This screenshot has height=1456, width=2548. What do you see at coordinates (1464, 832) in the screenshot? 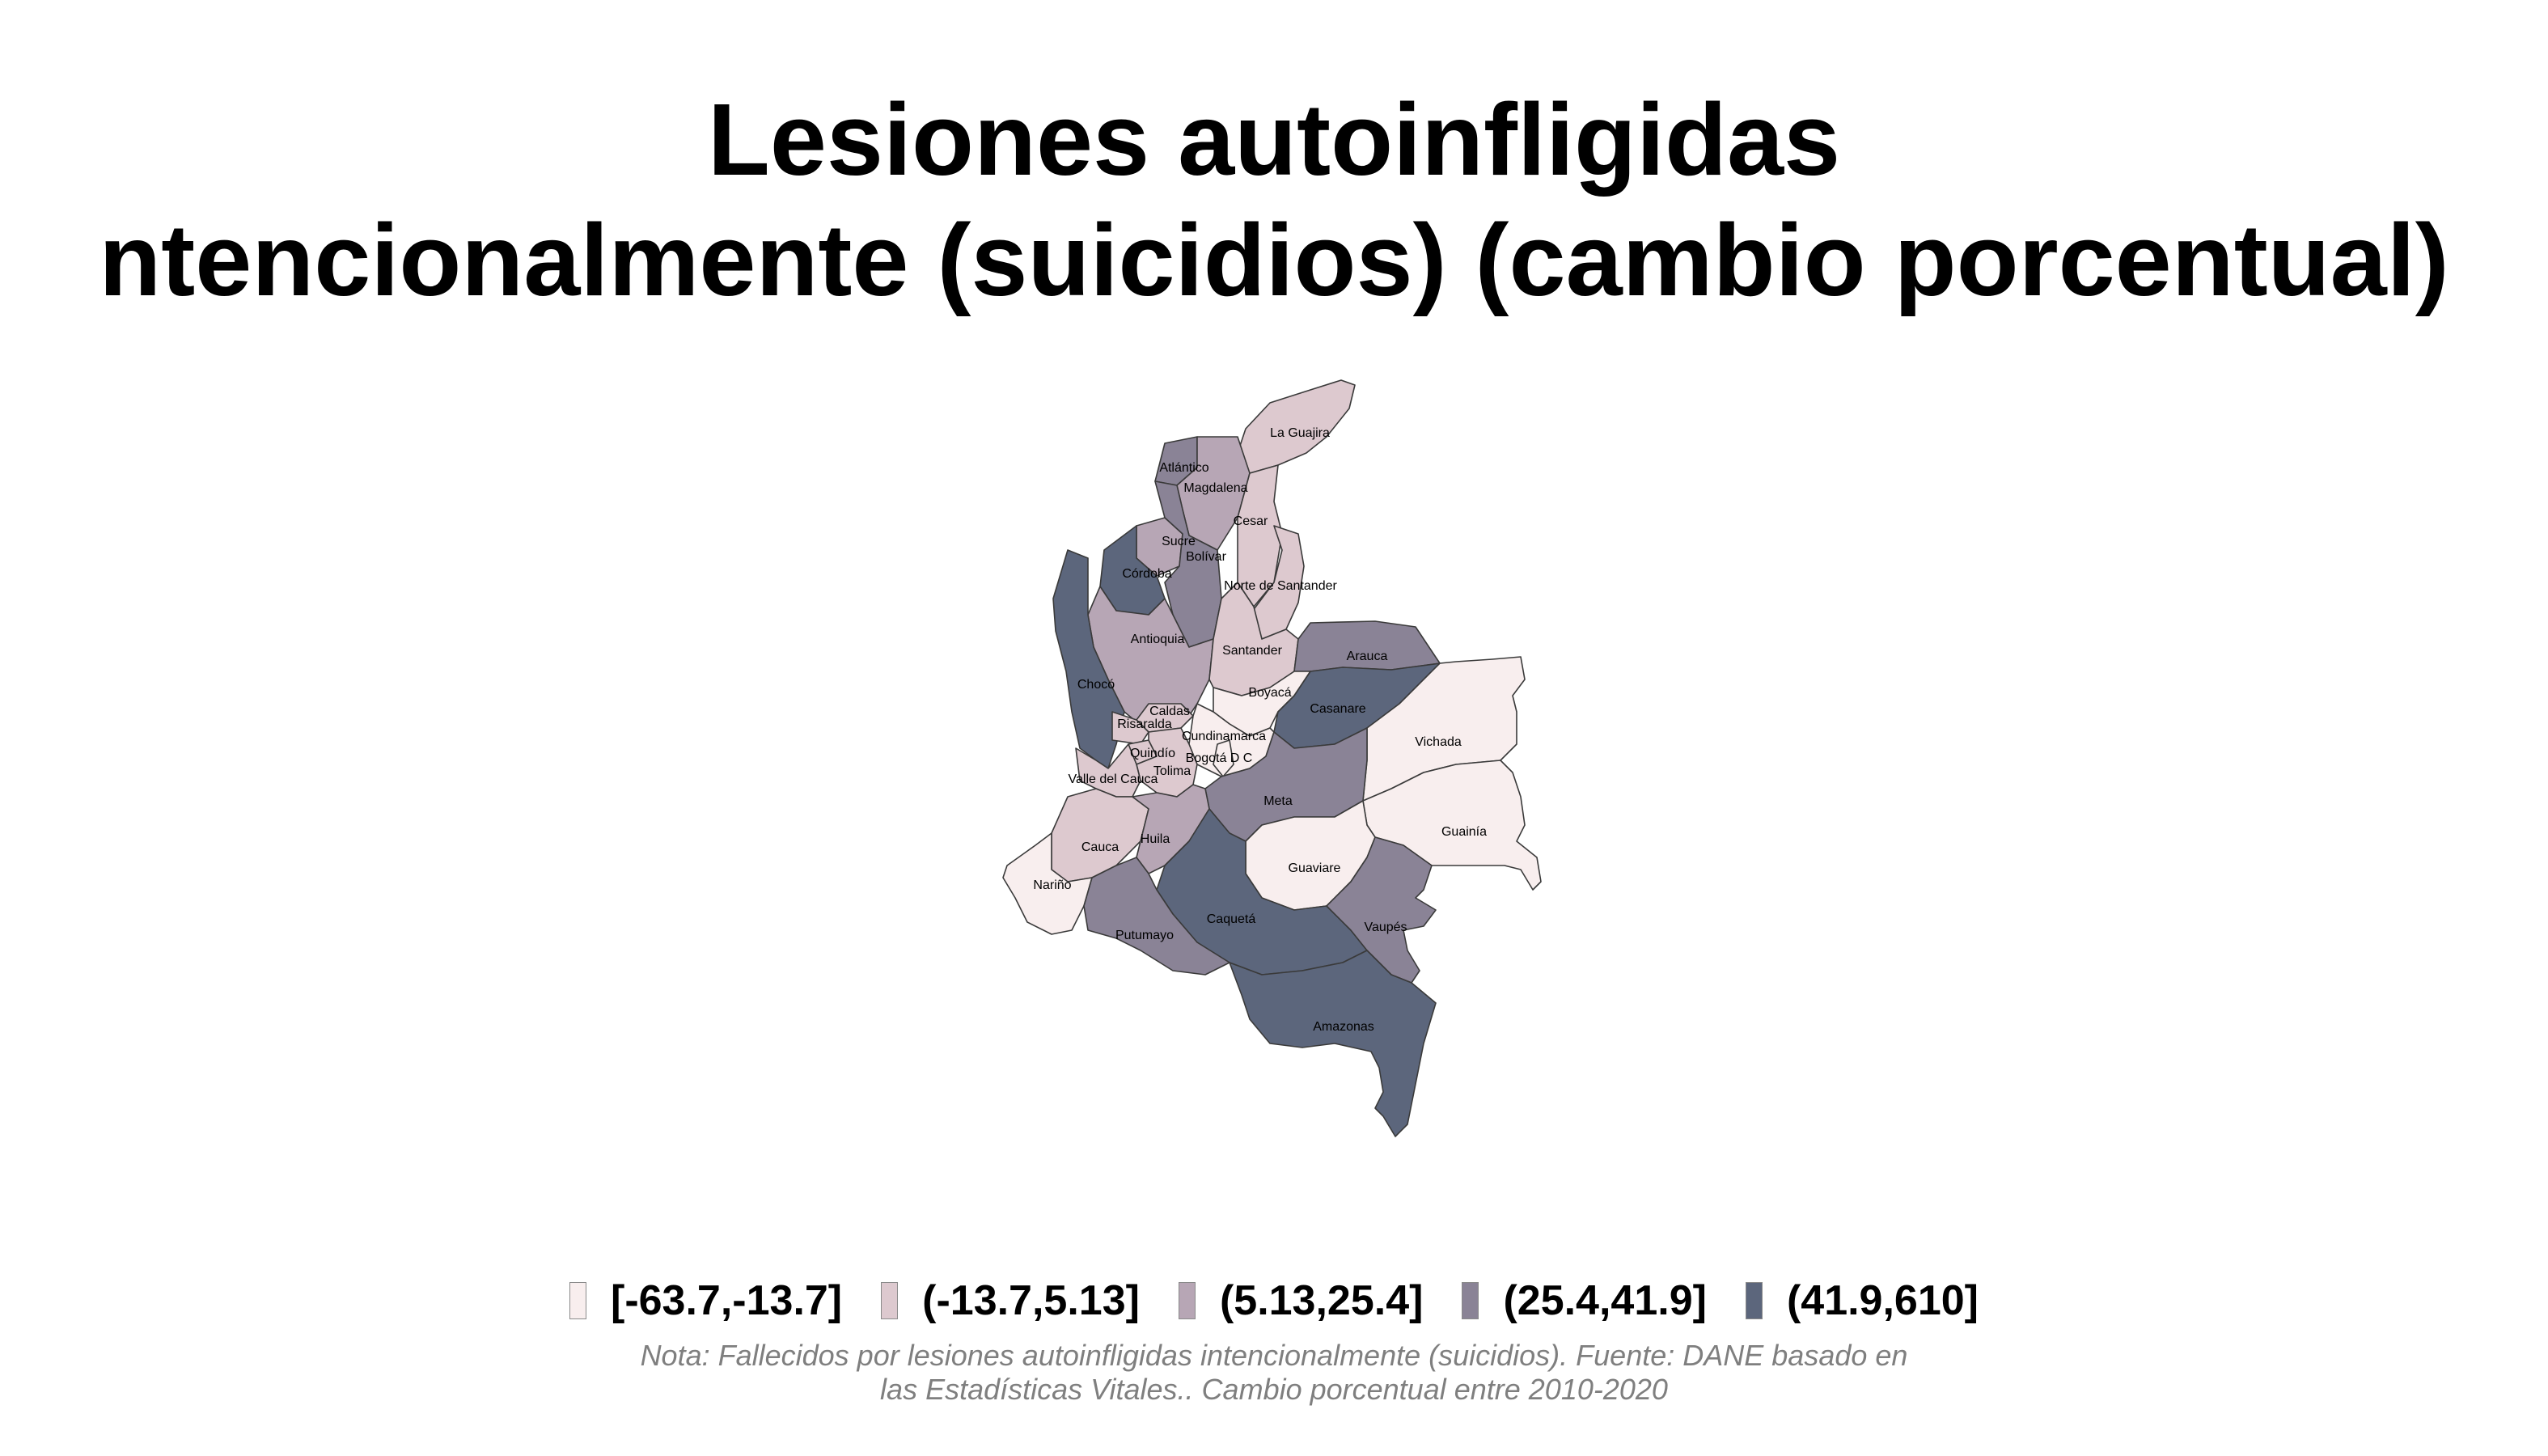
I see `label-guainia: Guainía` at bounding box center [1464, 832].